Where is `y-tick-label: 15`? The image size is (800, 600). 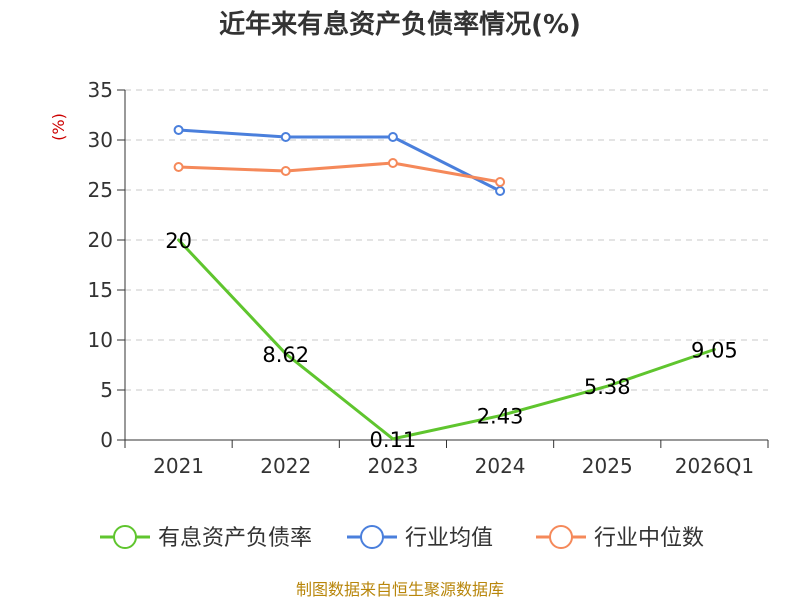
y-tick-label: 15 is located at coordinates (100, 290).